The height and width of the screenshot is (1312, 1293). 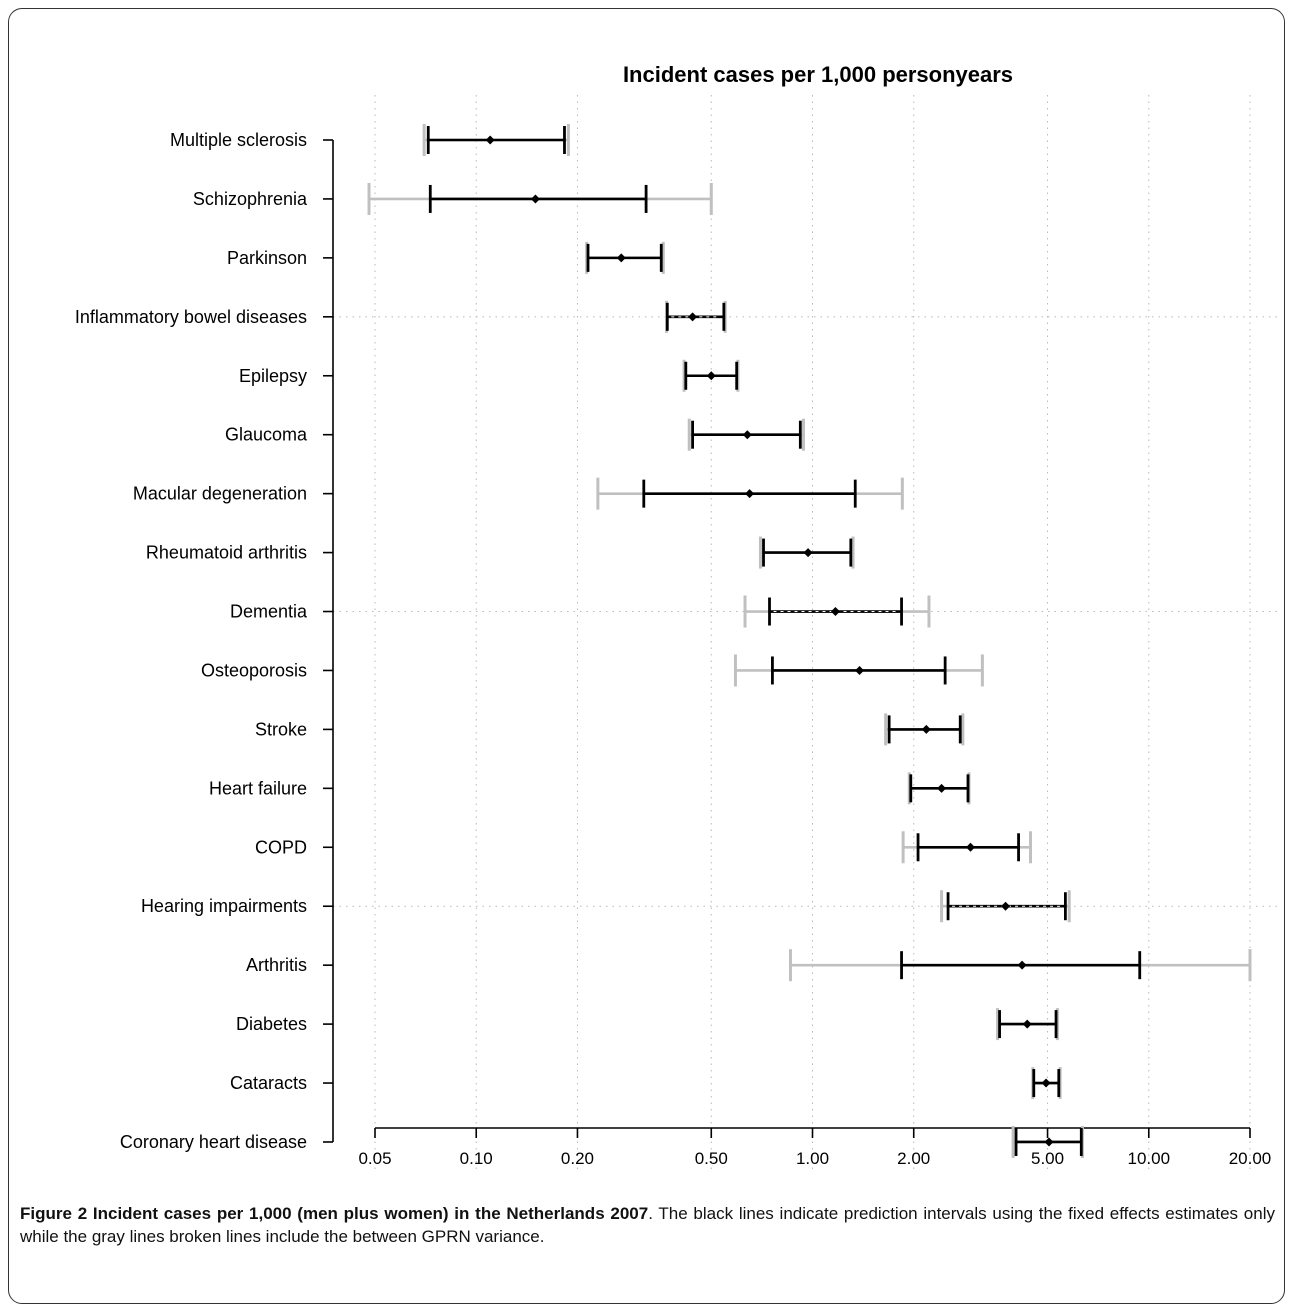 What do you see at coordinates (271, 1024) in the screenshot?
I see `category-label-15: Diabetes` at bounding box center [271, 1024].